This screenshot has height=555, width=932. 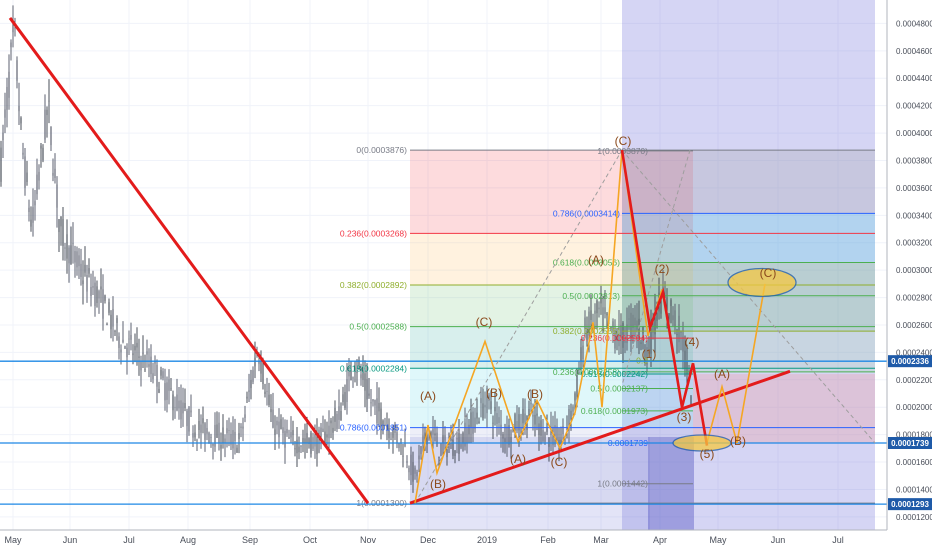 I want to click on x-tick-label: Aug, so click(x=188, y=540).